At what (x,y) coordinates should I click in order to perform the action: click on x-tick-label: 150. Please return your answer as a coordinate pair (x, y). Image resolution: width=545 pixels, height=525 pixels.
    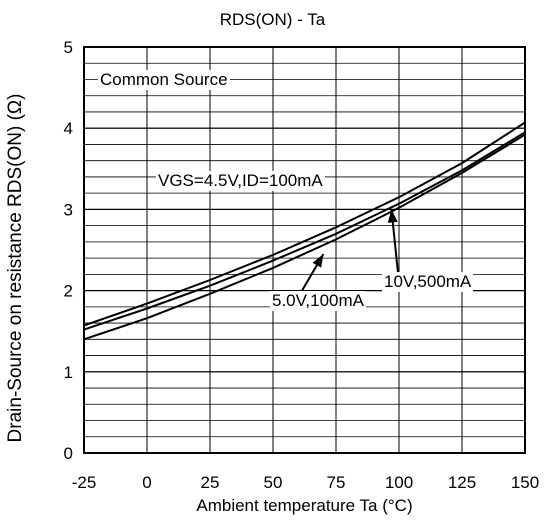
    Looking at the image, I should click on (525, 482).